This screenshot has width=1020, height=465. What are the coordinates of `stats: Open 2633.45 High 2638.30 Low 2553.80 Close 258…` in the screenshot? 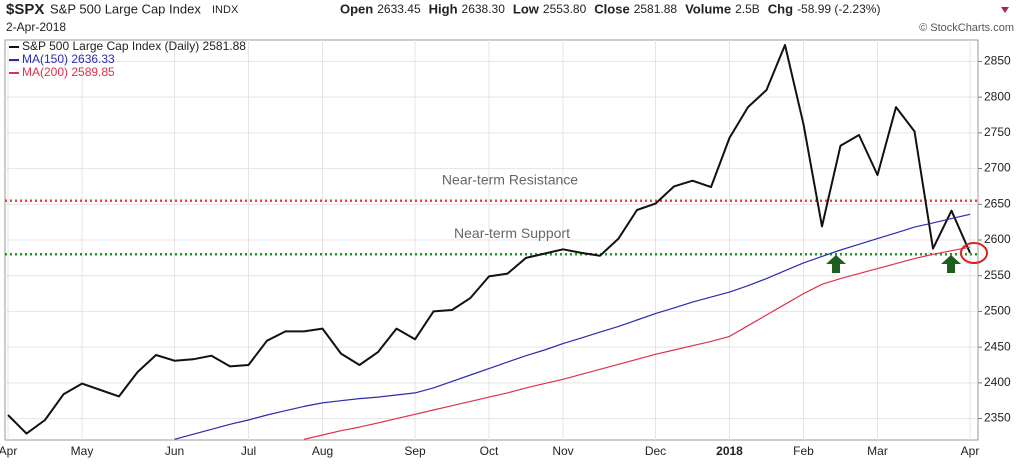 It's located at (610, 8).